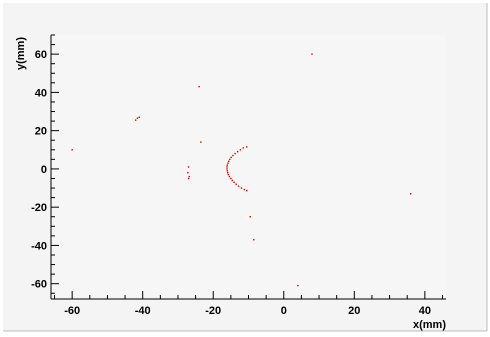 The width and height of the screenshot is (490, 337). Describe the element at coordinates (354, 311) in the screenshot. I see `x-tick-label: 20` at that location.